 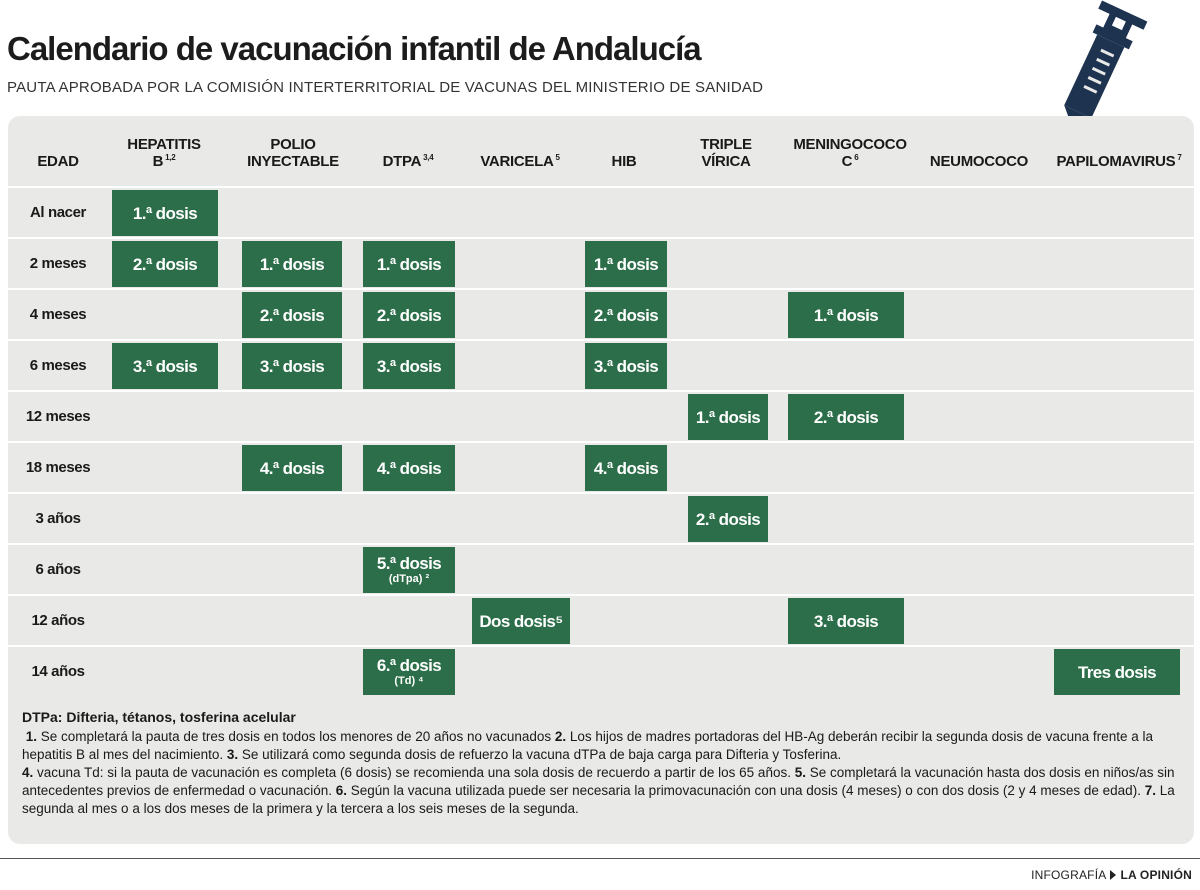 What do you see at coordinates (979, 161) in the screenshot?
I see `header-neumococo: NEUMOCOCO` at bounding box center [979, 161].